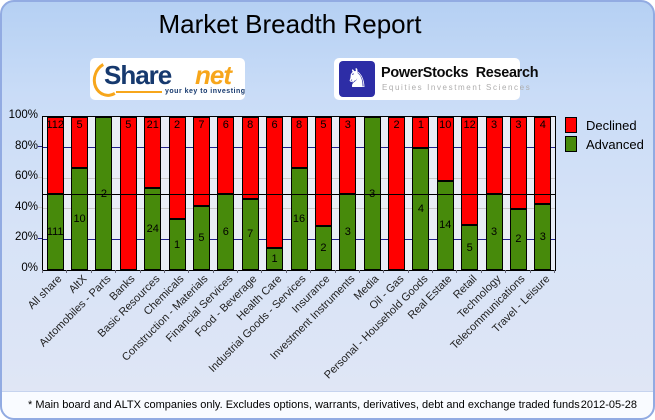 Image resolution: width=655 pixels, height=420 pixels. I want to click on bar-value-declined: 4, so click(542, 125).